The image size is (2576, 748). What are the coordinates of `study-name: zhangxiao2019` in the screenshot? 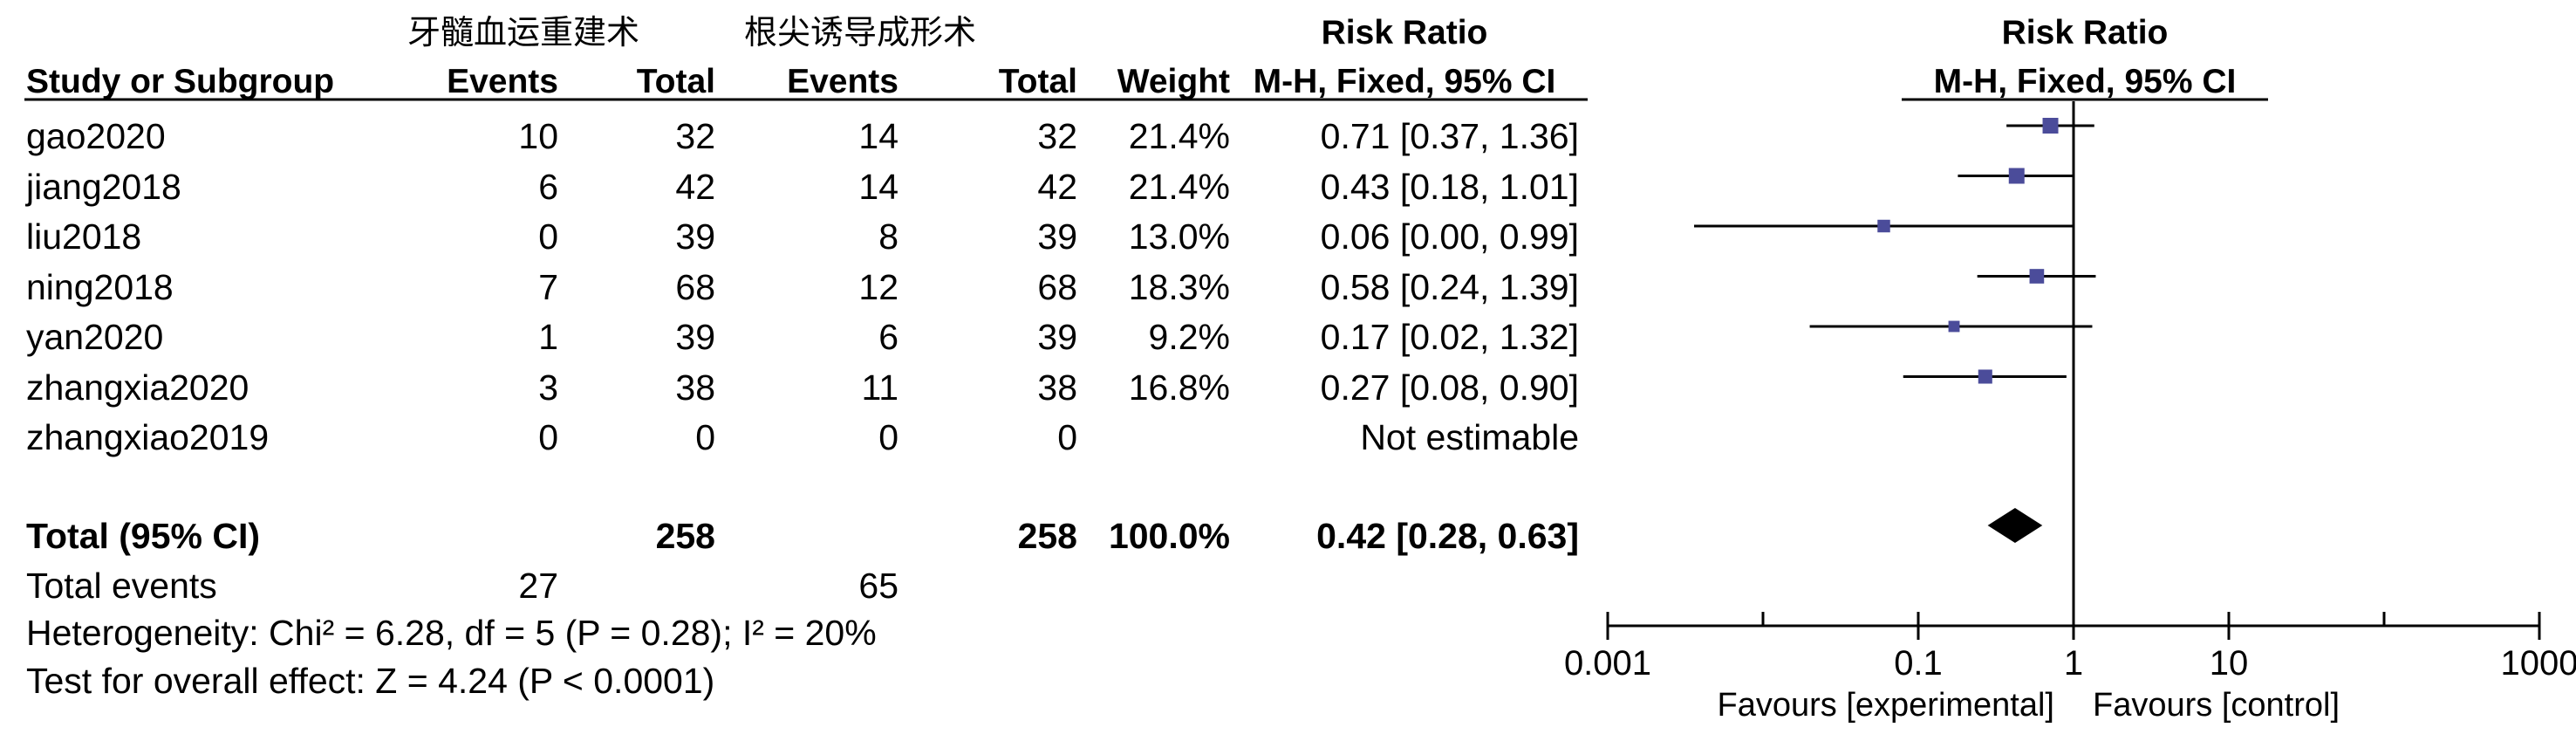 It's located at (148, 437).